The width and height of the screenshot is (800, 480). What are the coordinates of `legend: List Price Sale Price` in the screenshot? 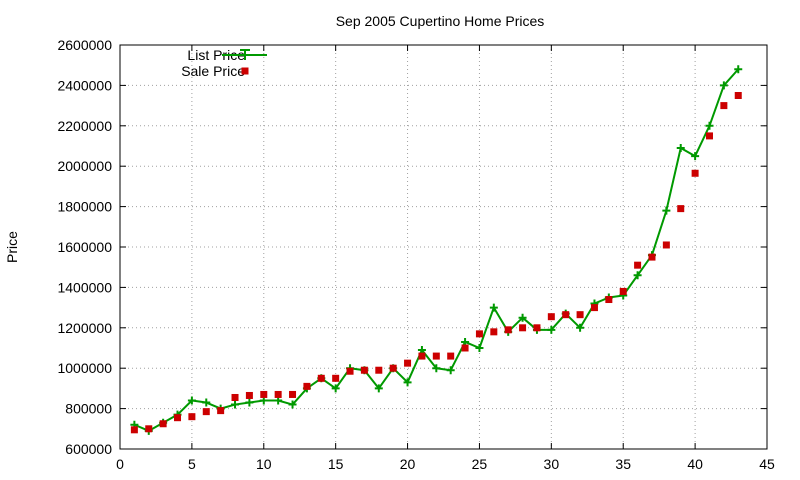 It's located at (224, 63).